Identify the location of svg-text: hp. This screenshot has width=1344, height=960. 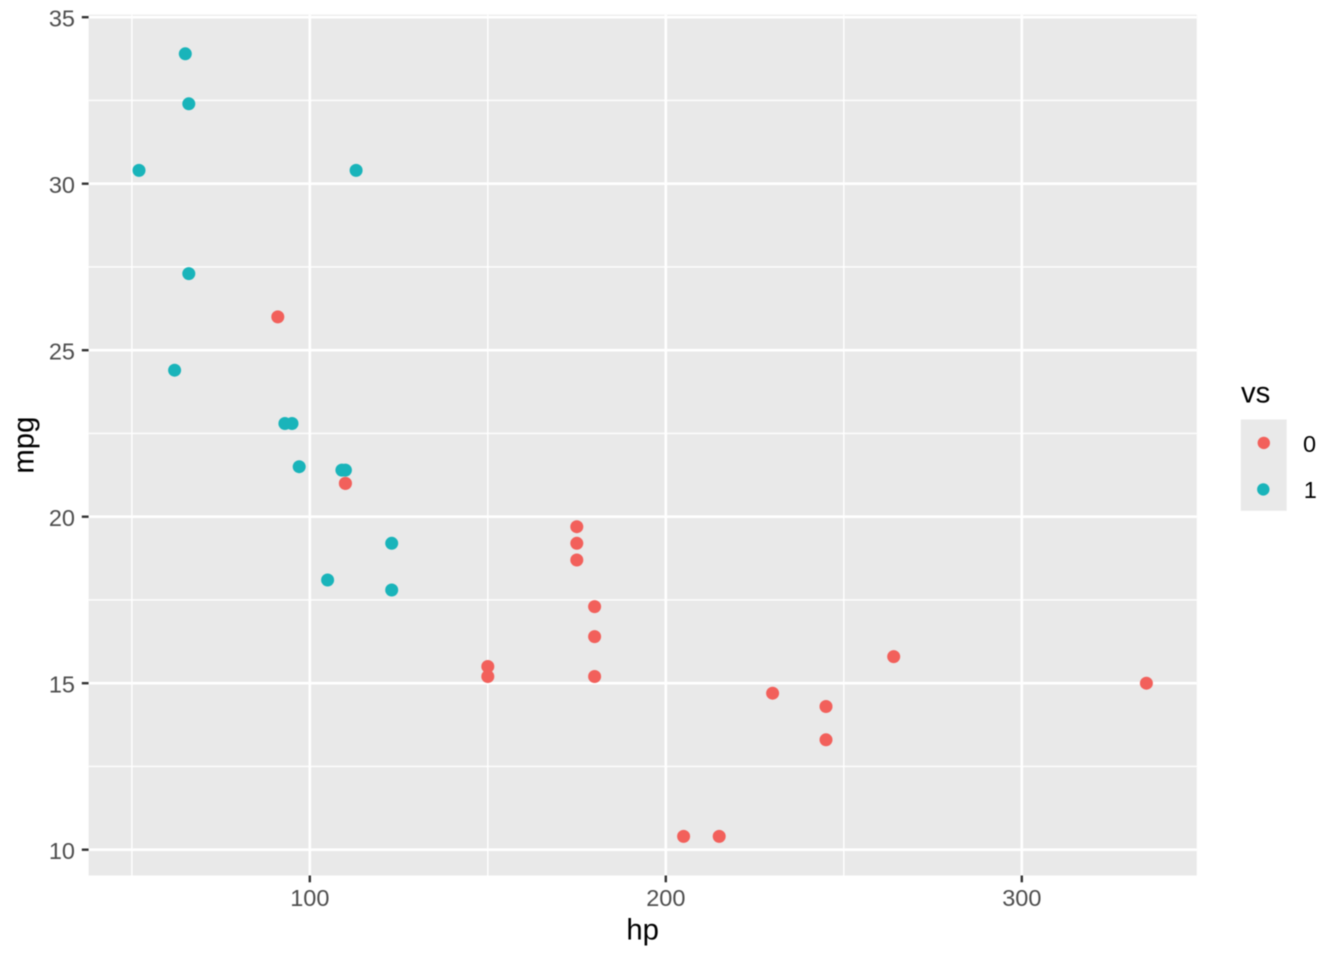
(642, 930).